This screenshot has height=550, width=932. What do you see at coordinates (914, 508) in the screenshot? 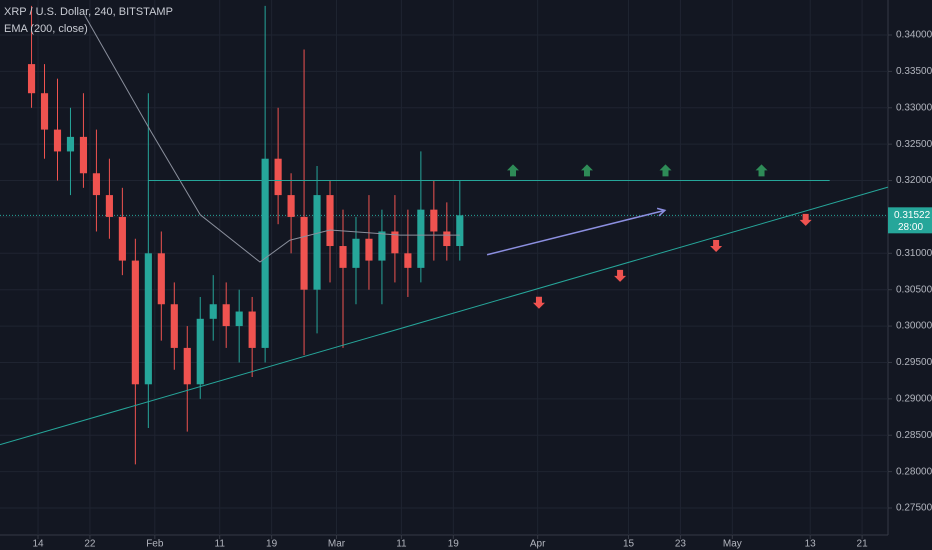
I see `y-tick-label: 0.27500` at bounding box center [914, 508].